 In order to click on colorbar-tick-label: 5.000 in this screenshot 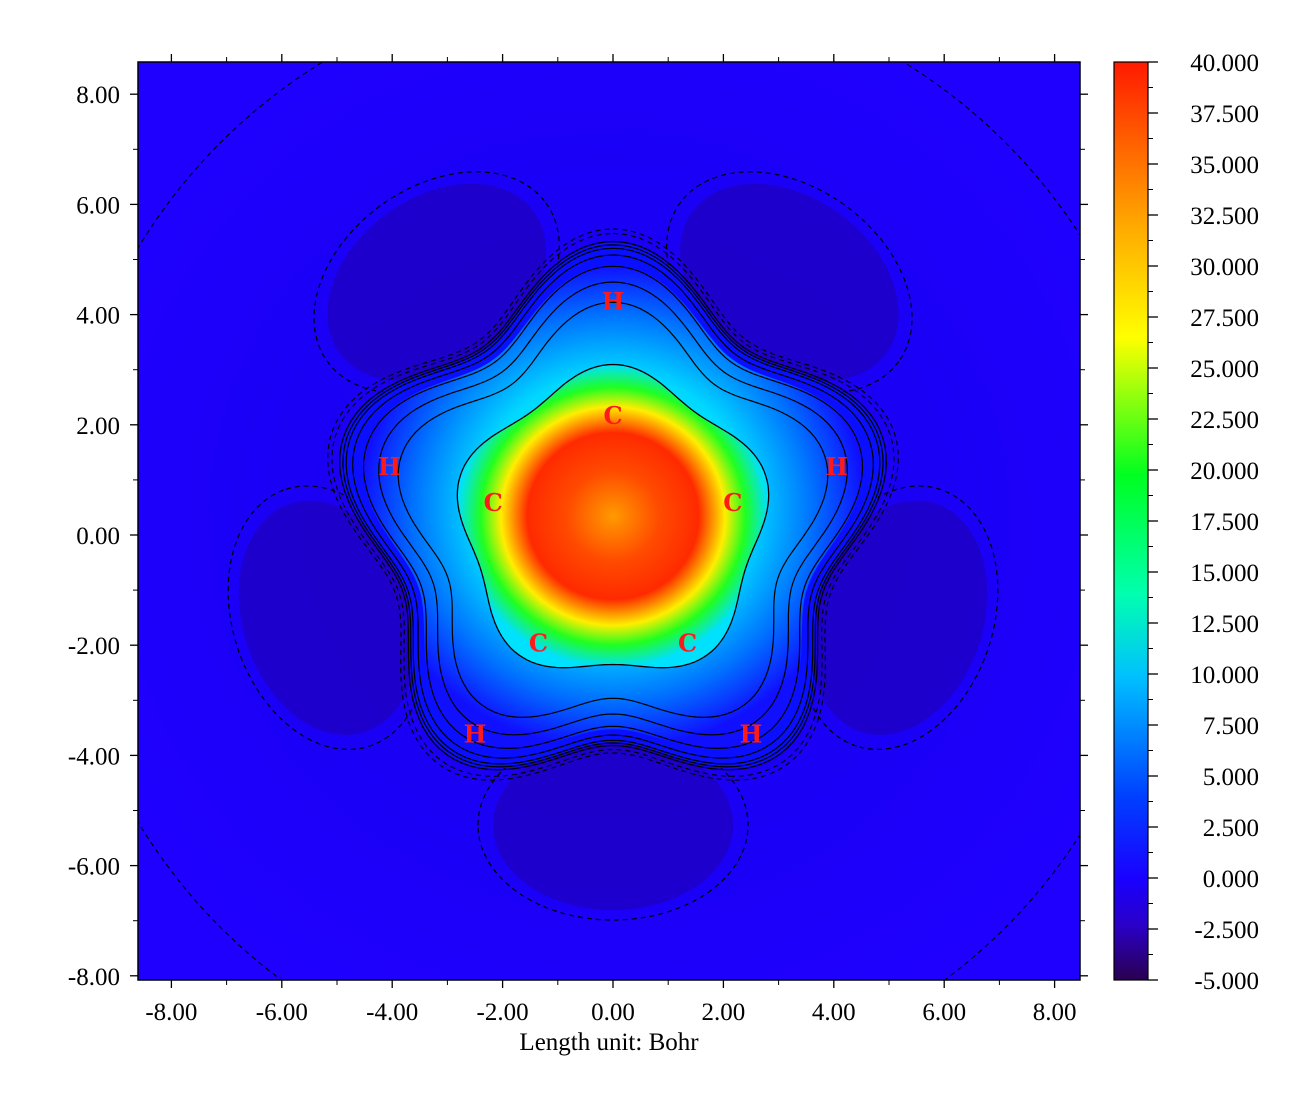, I will do `click(1231, 777)`.